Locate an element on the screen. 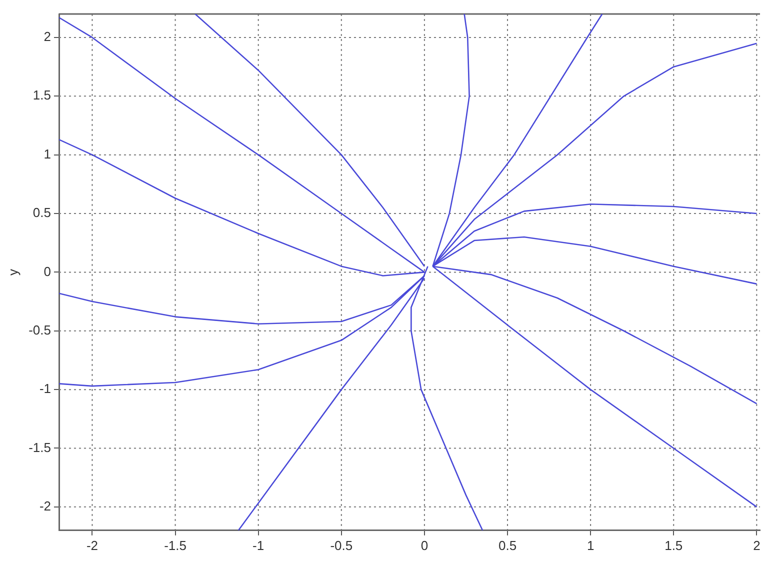 This screenshot has width=766, height=561. y-tick-label: -1 is located at coordinates (45, 388).